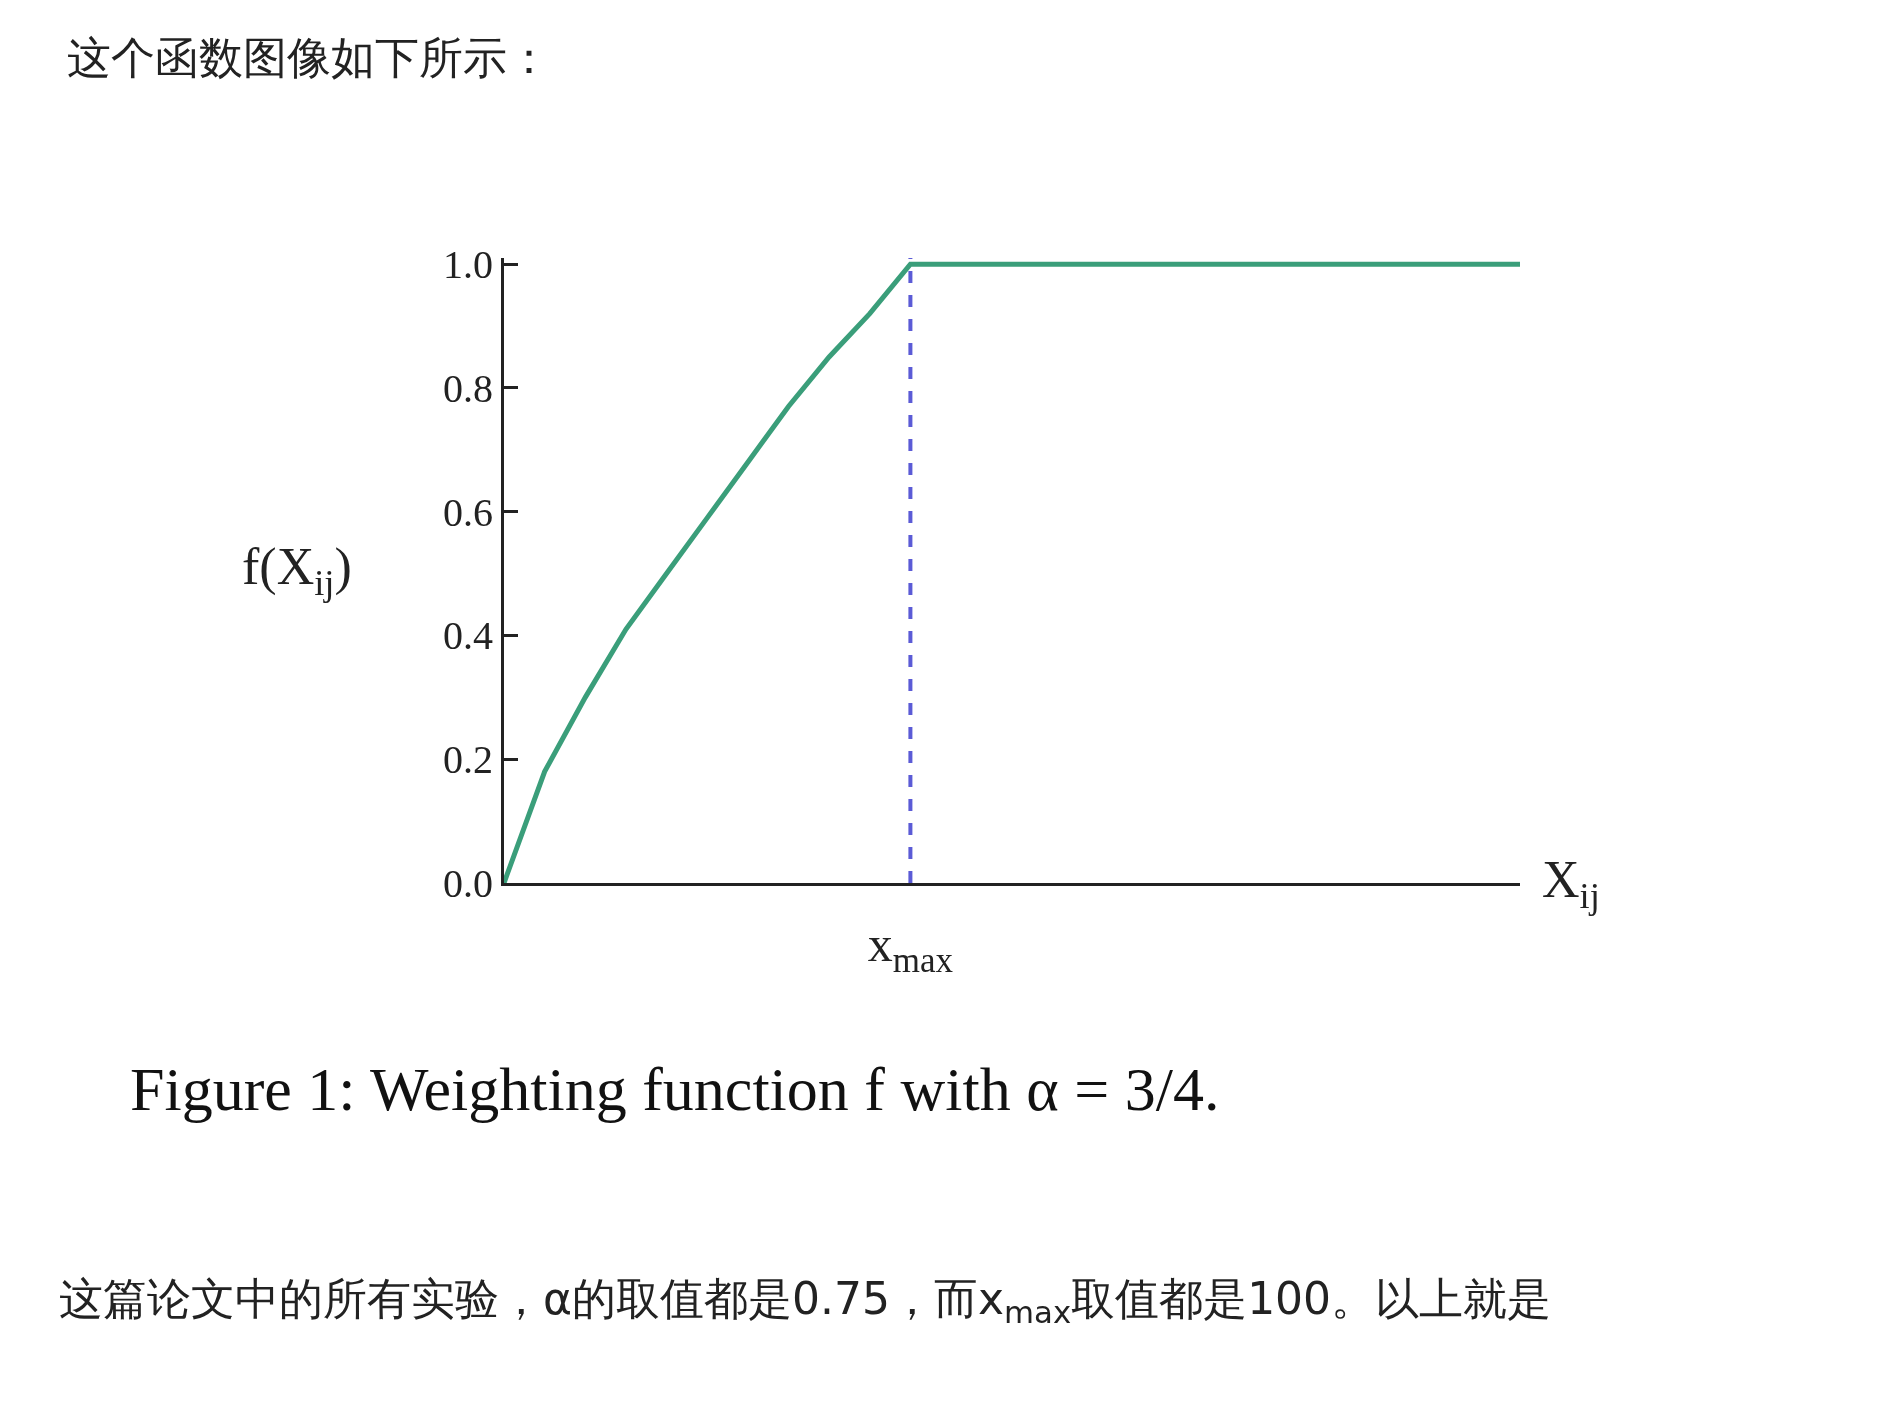 This screenshot has height=1410, width=1904. Describe the element at coordinates (308, 58) in the screenshot. I see `chart-title: 这个函数图像如下所示：` at that location.